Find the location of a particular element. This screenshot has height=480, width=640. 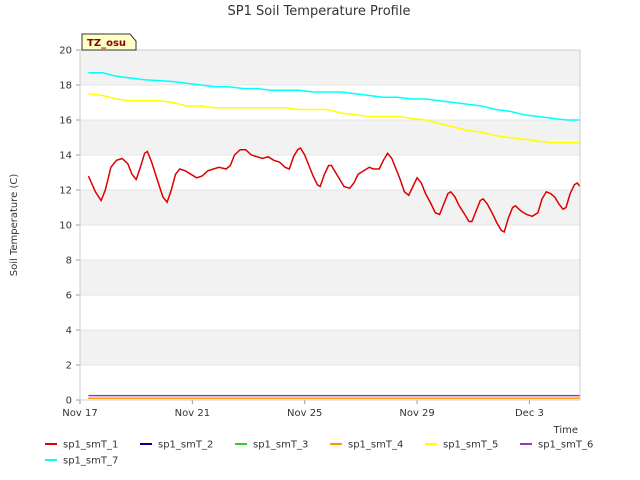

legend-label: sp1_smT_1 is located at coordinates (90, 445).